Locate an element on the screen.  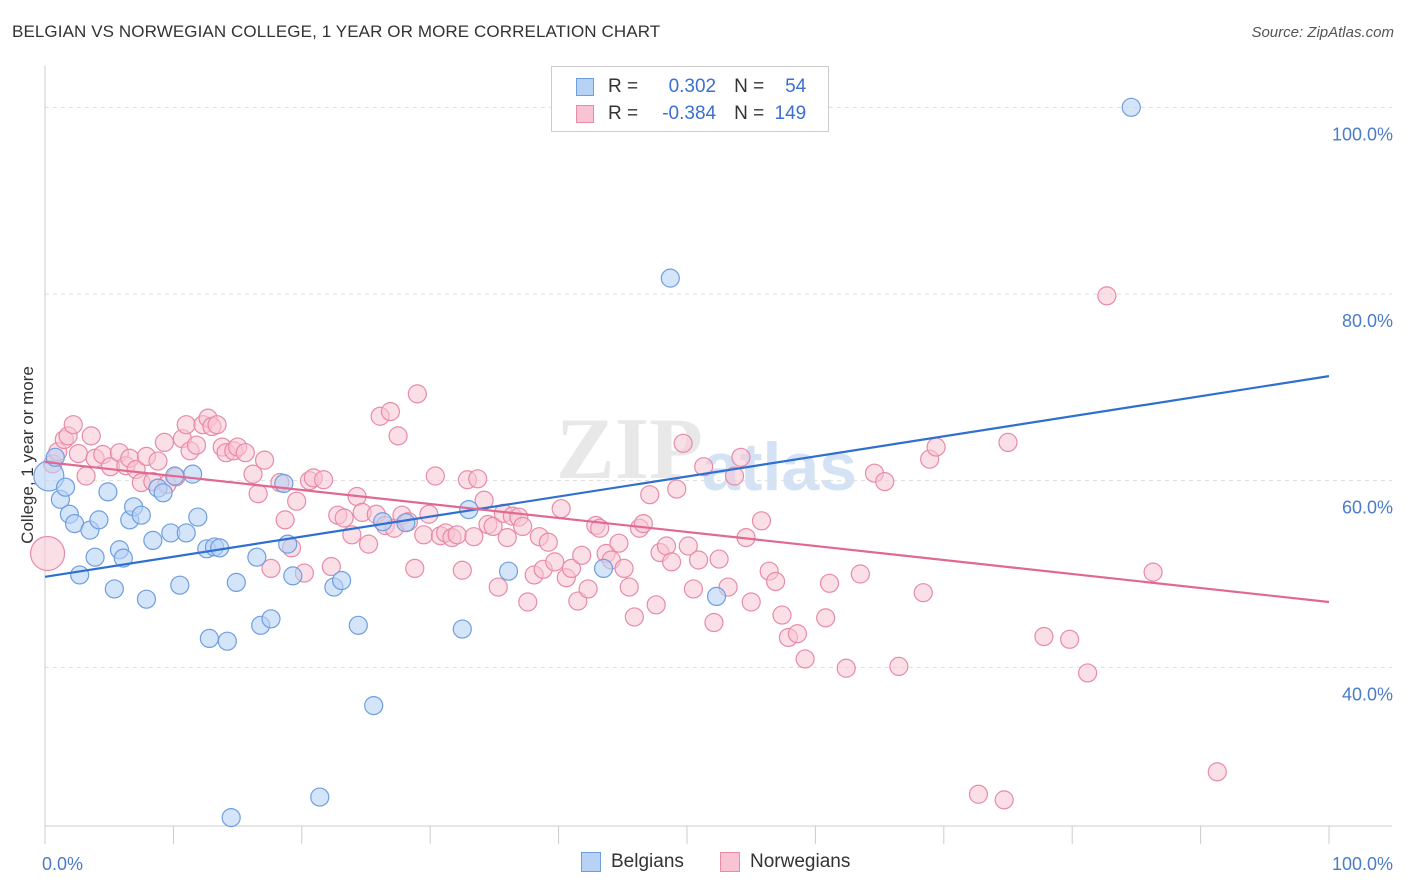
n-label: N = is located at coordinates (749, 86).